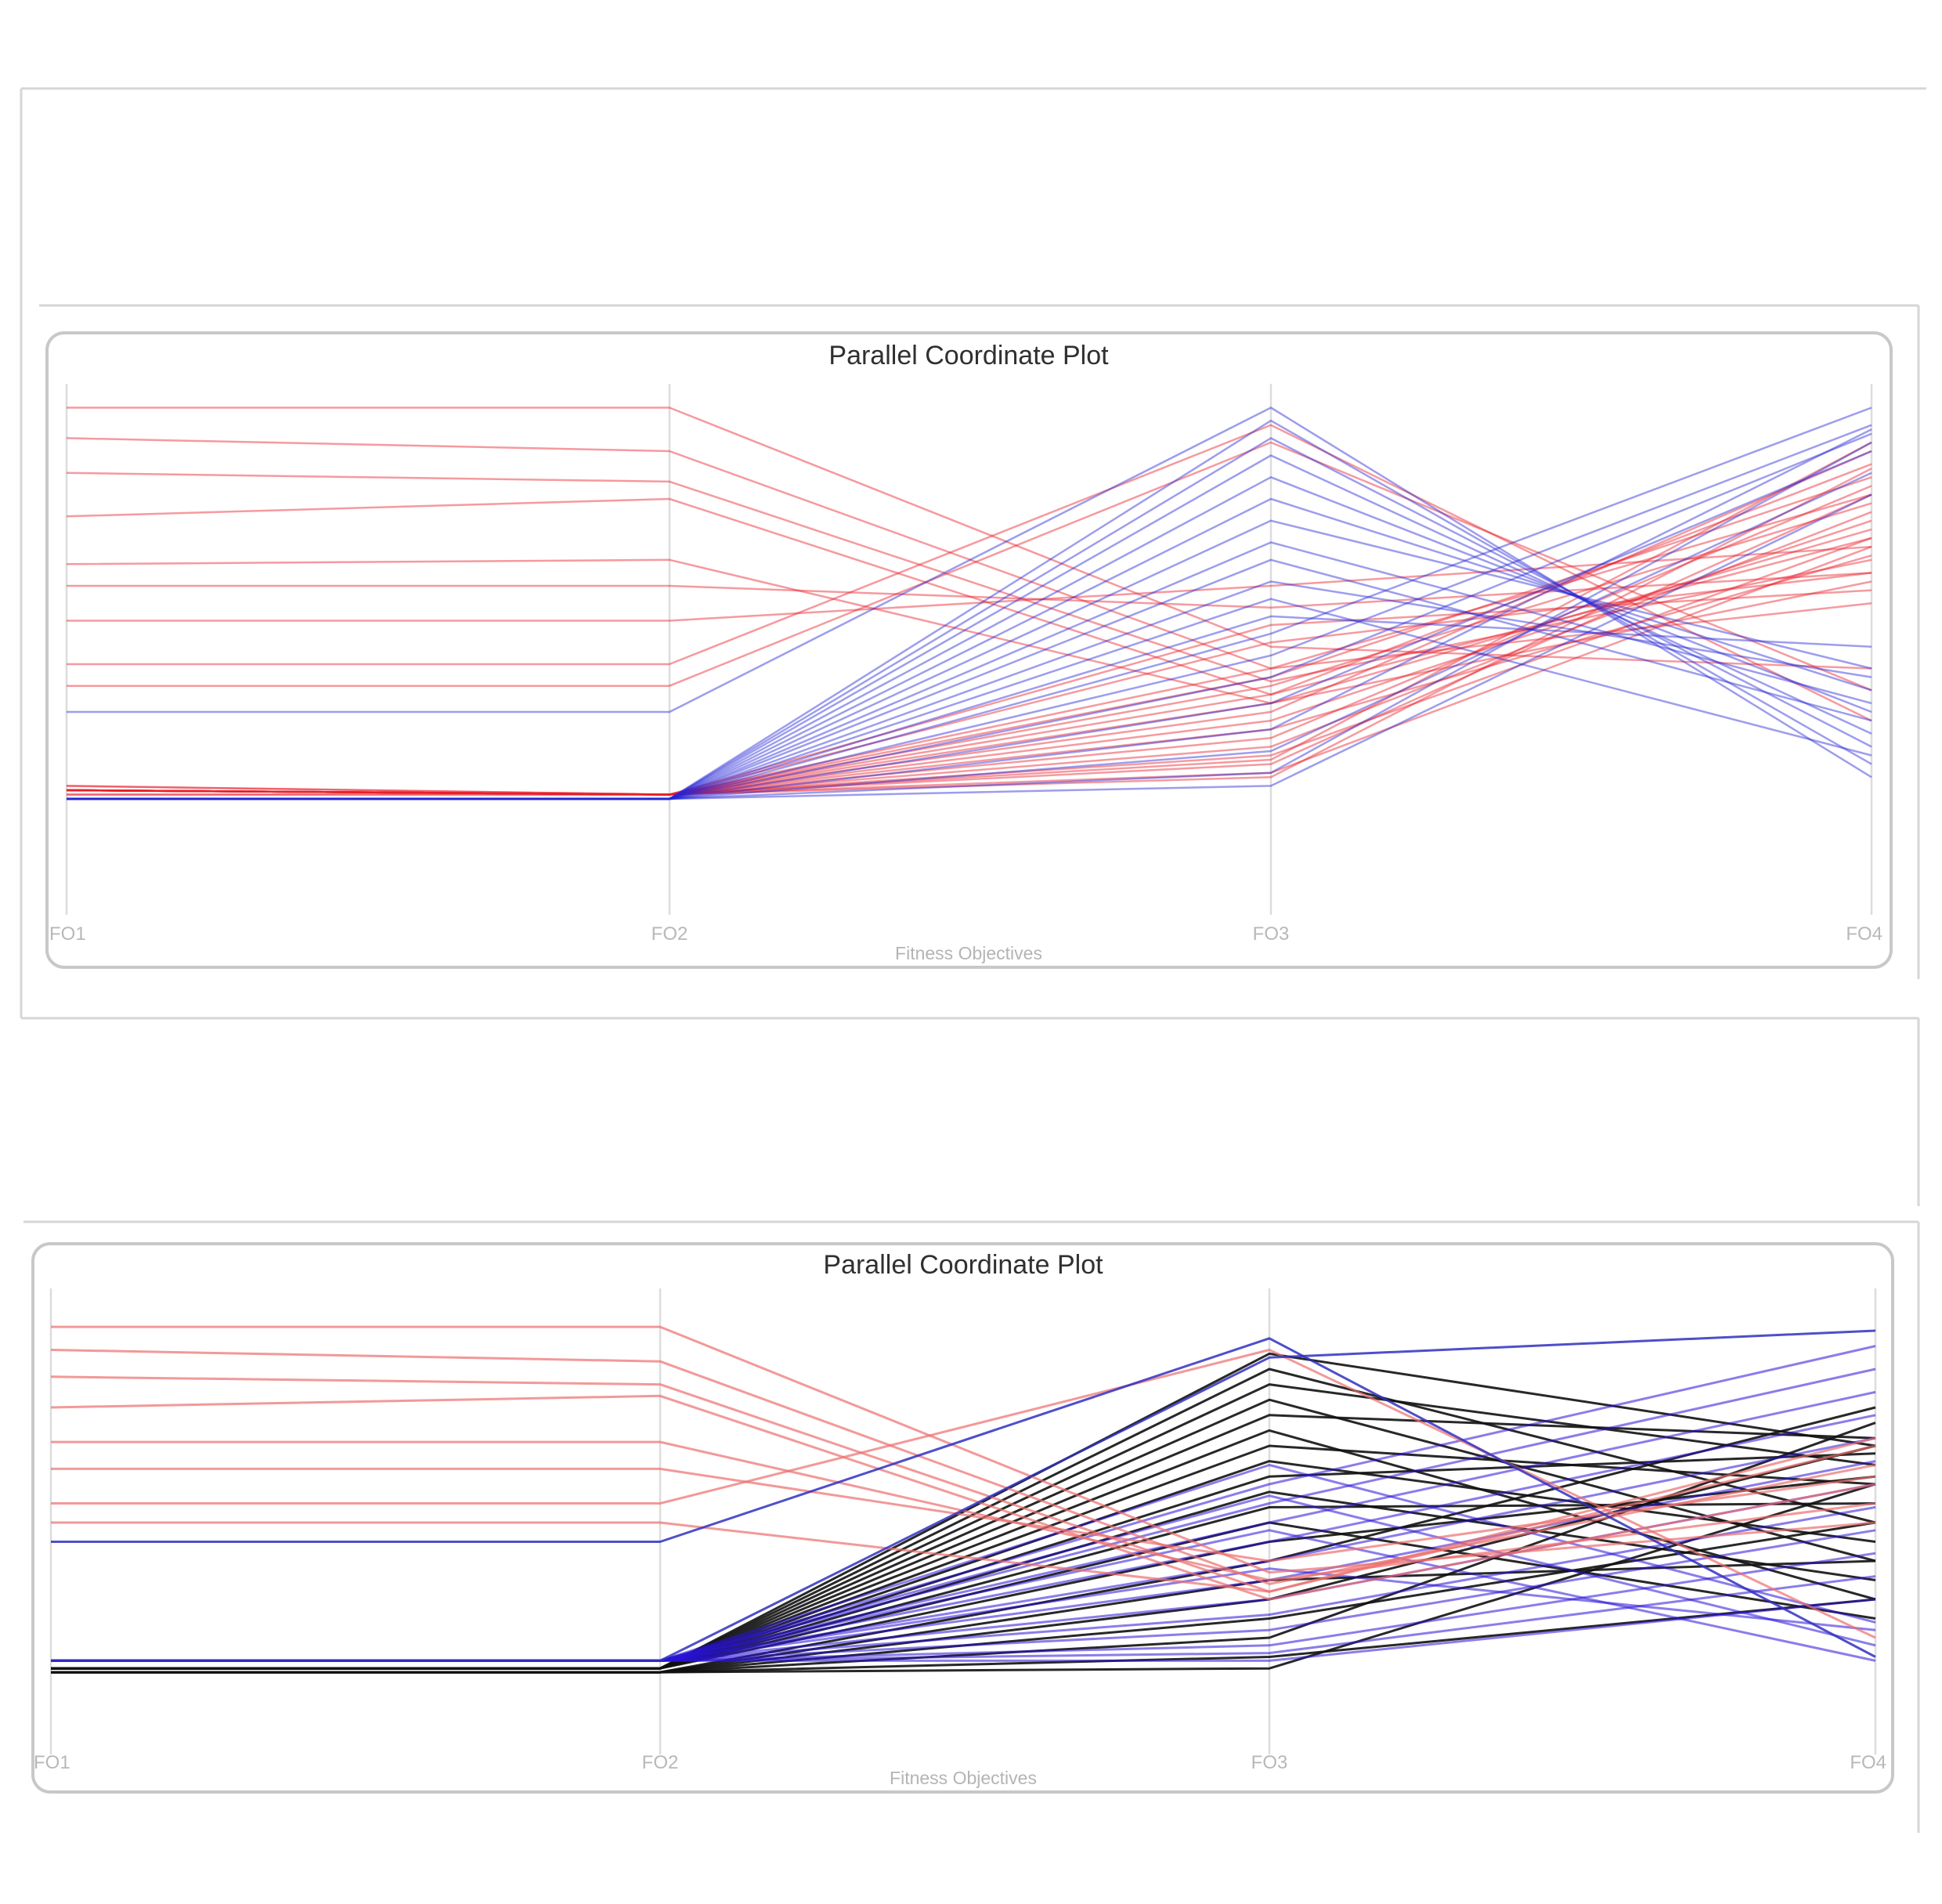 This screenshot has height=1904, width=1942. Describe the element at coordinates (963, 1778) in the screenshot. I see `x-axis-label-bottom: Fitness Objectives` at that location.